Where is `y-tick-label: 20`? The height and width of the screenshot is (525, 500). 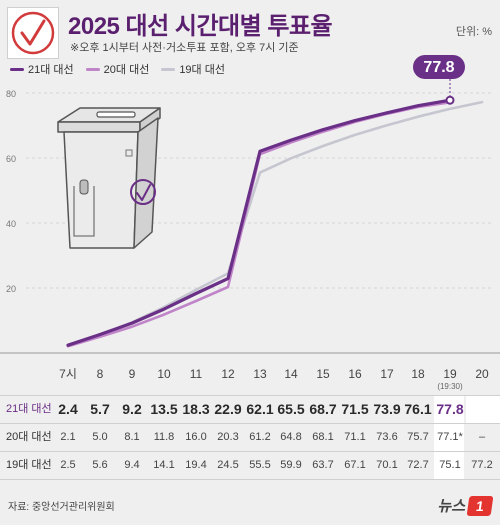
y-tick-label: 20 is located at coordinates (11, 289).